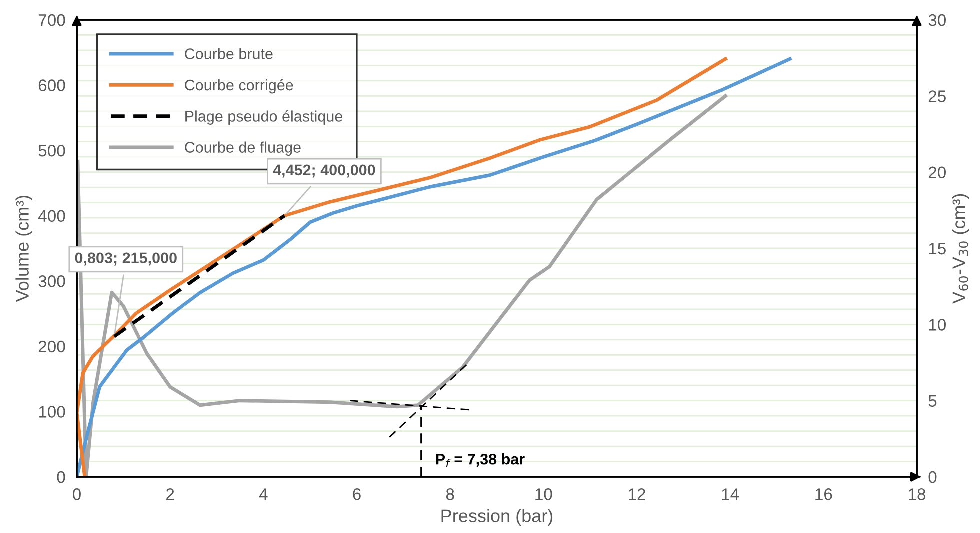 This screenshot has height=533, width=980. I want to click on x-tick-label: 10, so click(544, 494).